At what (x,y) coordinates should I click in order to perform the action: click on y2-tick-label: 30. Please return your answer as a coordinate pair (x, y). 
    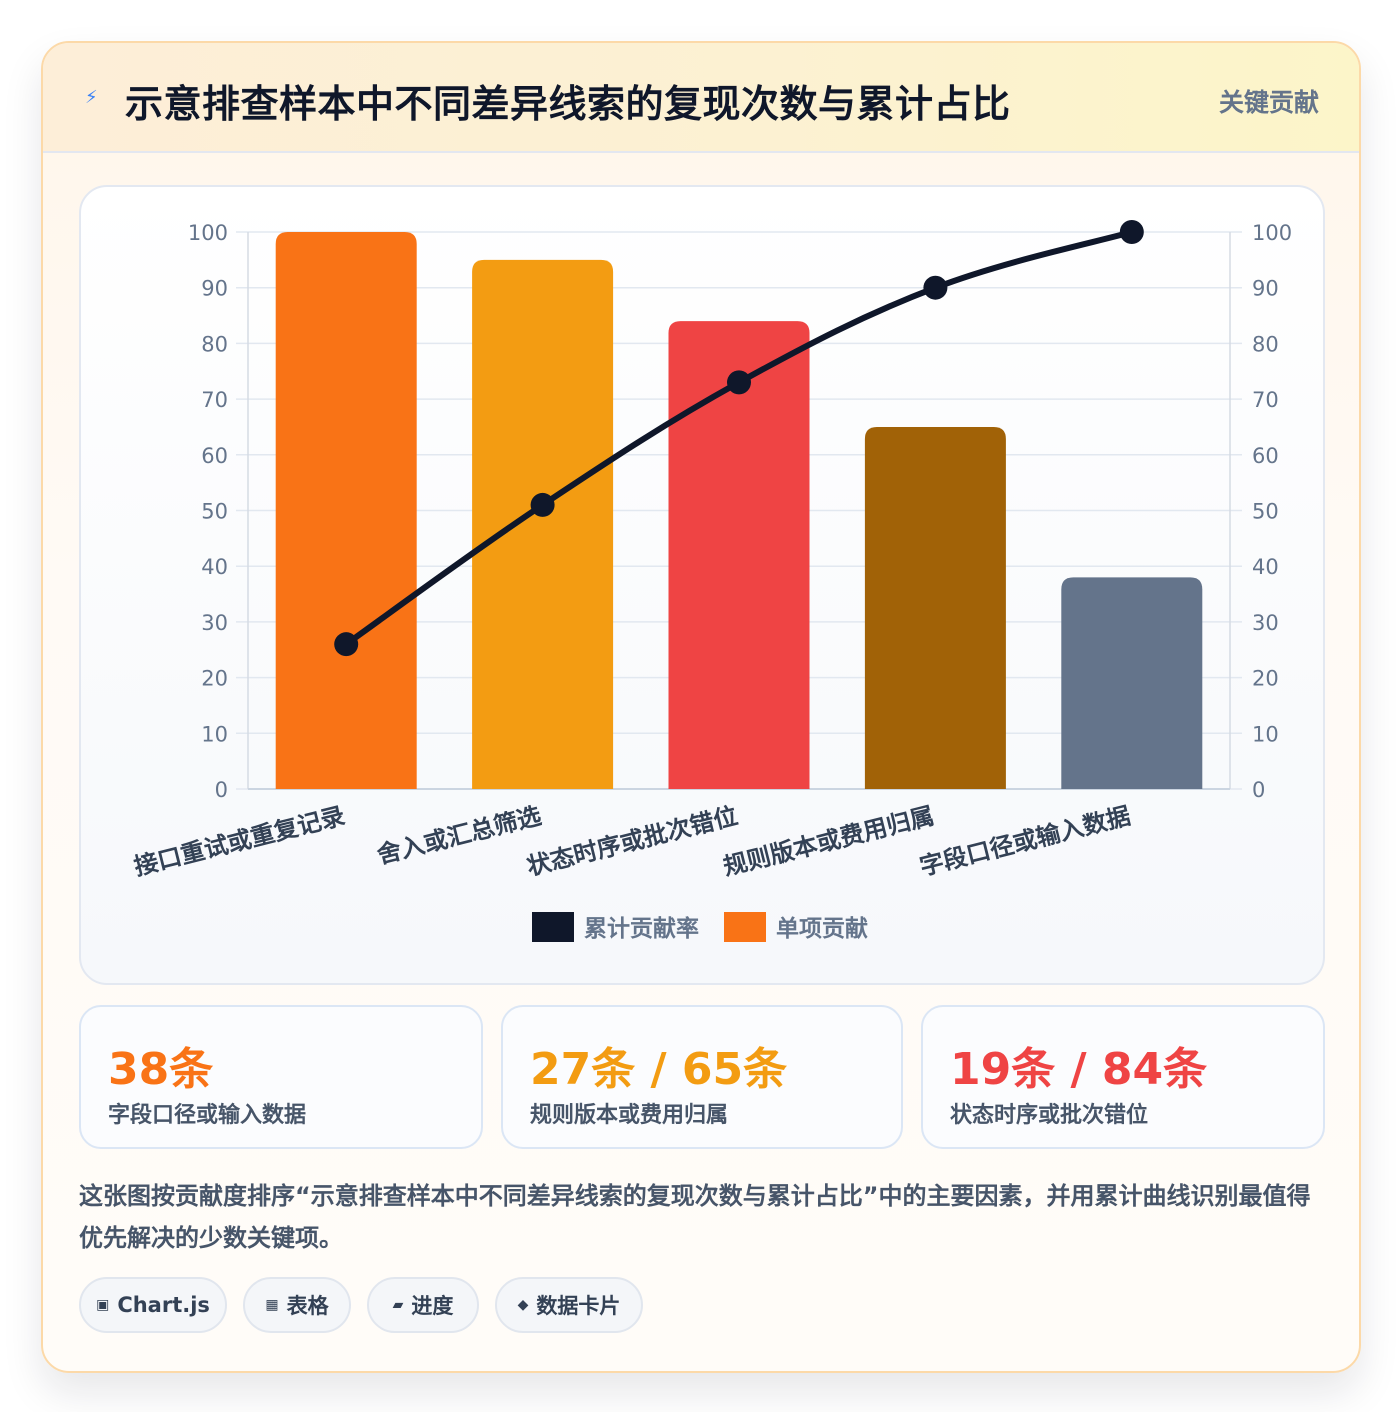
    Looking at the image, I should click on (1265, 623).